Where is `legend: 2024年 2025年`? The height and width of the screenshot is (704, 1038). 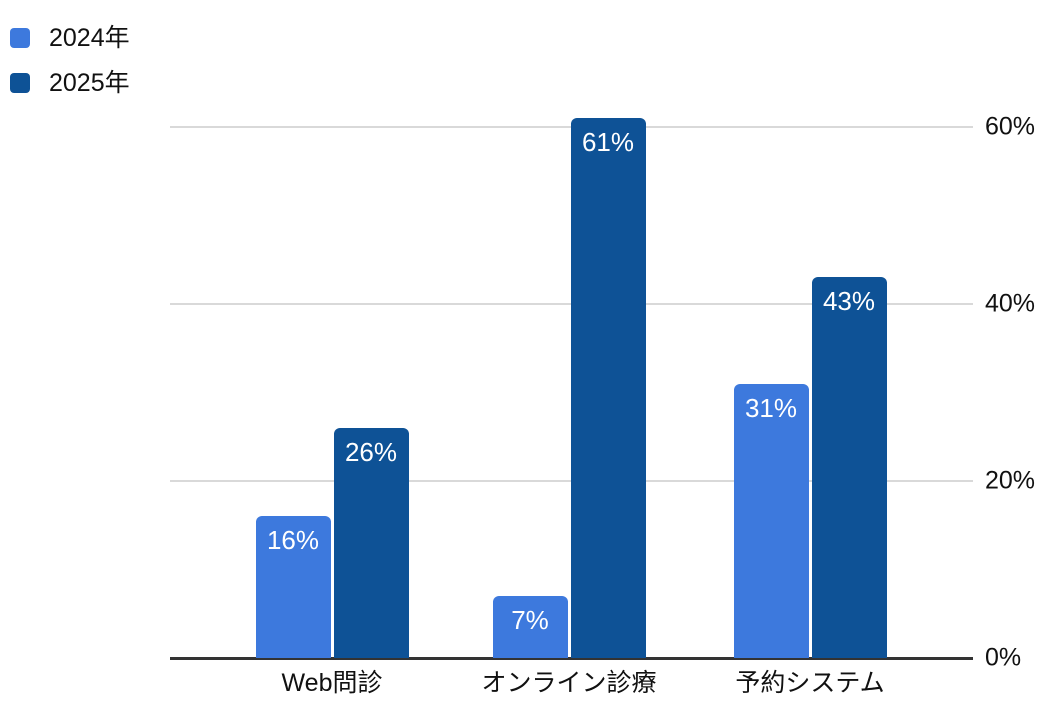
legend: 2024年 2025年 is located at coordinates (70, 71).